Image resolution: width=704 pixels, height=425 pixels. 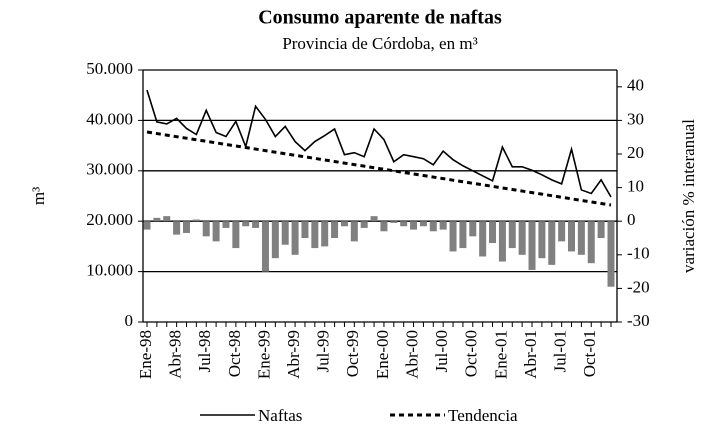 What do you see at coordinates (380, 18) in the screenshot?
I see `chart-title: Consumo aparente de naftas` at bounding box center [380, 18].